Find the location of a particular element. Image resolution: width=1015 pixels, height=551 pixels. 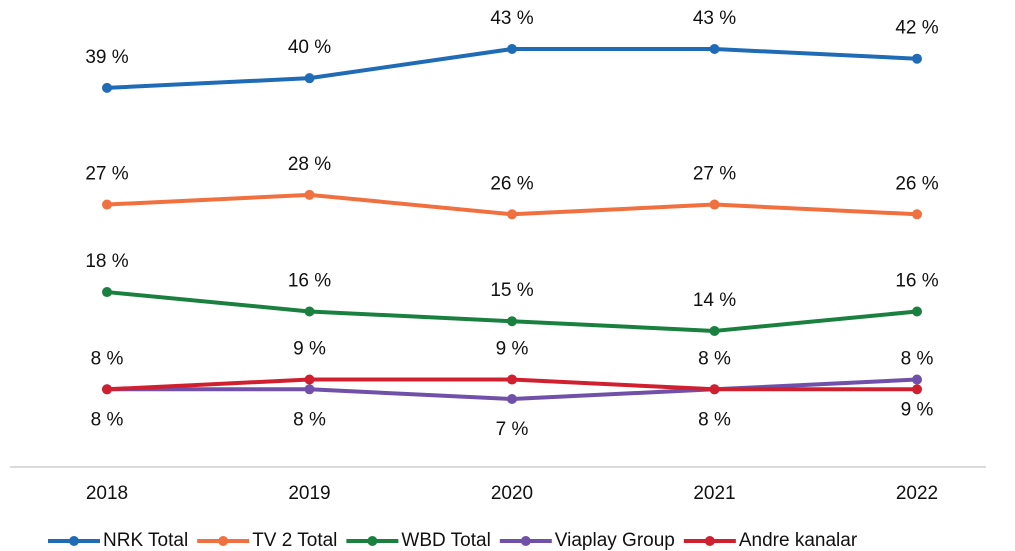

data-label: 39 % is located at coordinates (106, 57).